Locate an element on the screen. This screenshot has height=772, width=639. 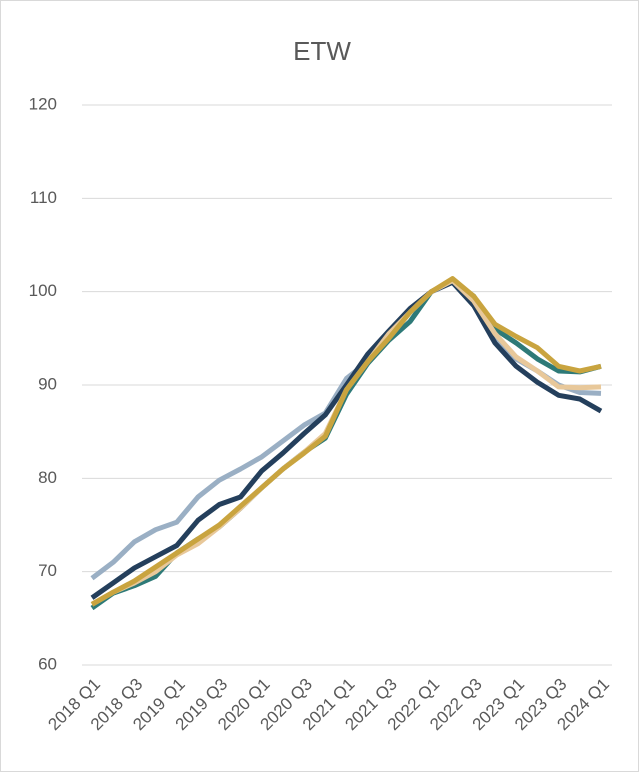
y-tick-label: 80 is located at coordinates (47, 477).